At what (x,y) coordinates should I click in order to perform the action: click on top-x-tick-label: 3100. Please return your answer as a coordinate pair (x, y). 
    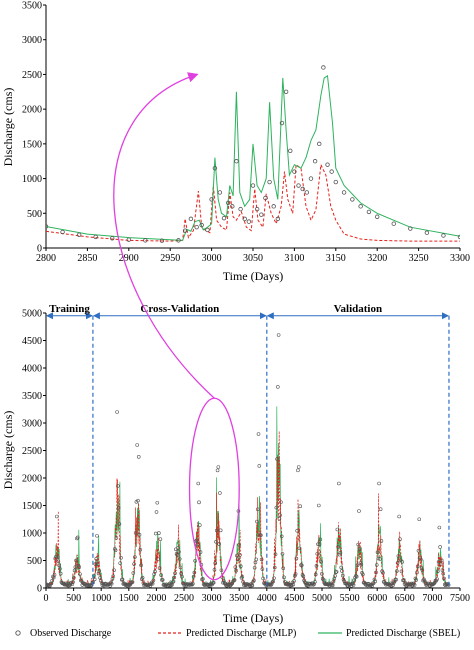
    Looking at the image, I should click on (294, 258).